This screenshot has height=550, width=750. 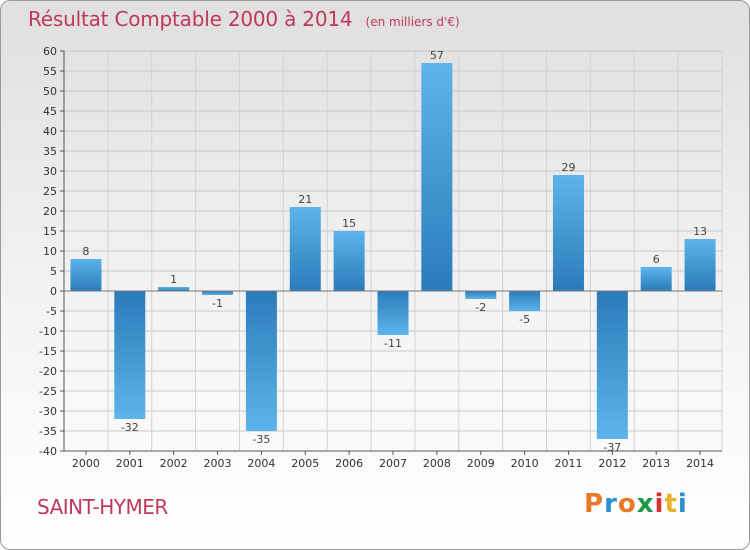 What do you see at coordinates (671, 504) in the screenshot?
I see `logo-letter: t` at bounding box center [671, 504].